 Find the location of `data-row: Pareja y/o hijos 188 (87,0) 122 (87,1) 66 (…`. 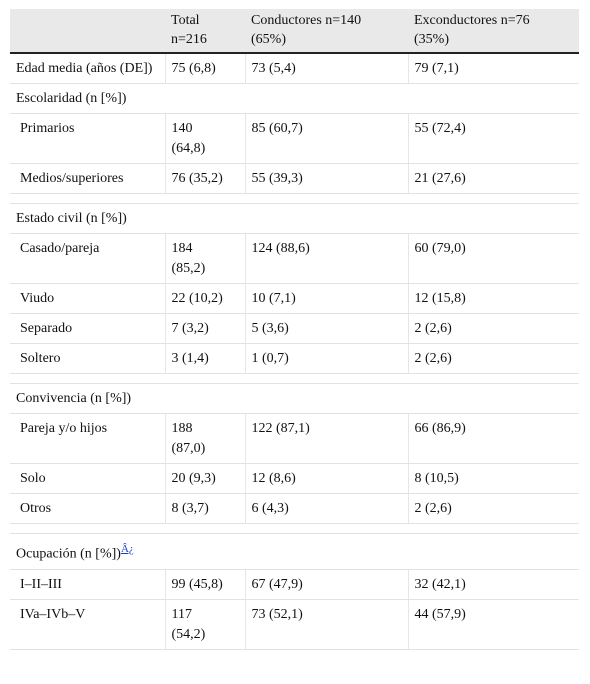

data-row: Pareja y/o hijos 188 (87,0) 122 (87,1) 66 (… is located at coordinates (294, 438).